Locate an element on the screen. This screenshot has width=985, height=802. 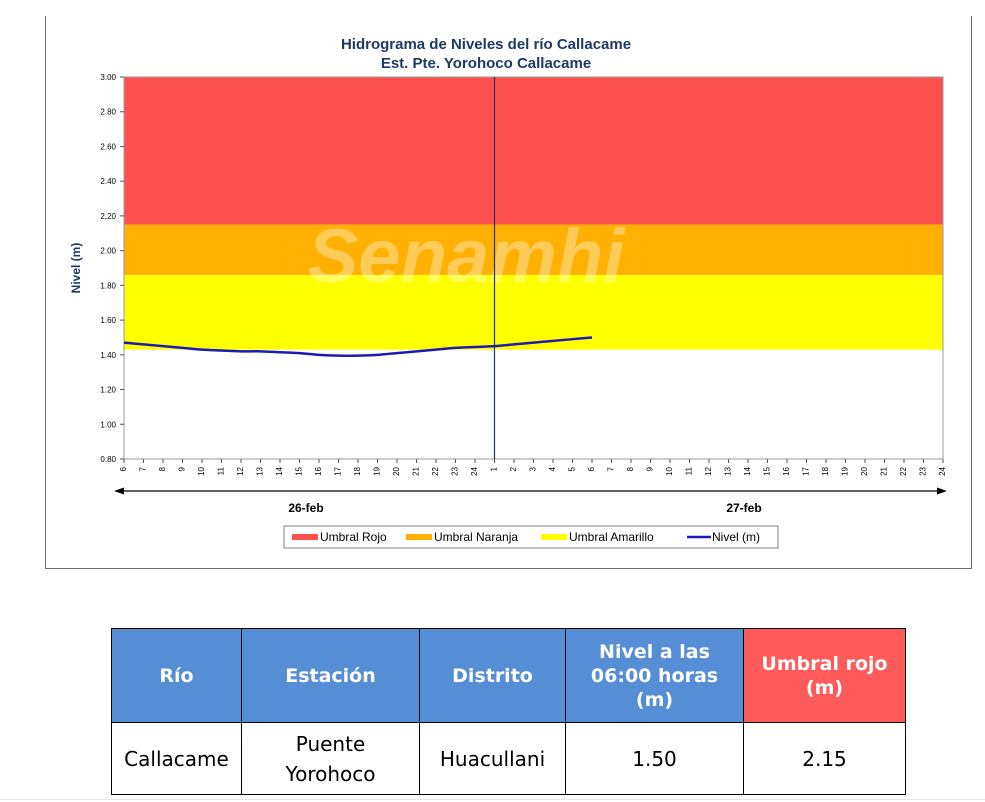
x-tick-label-29: 11 is located at coordinates (689, 470).